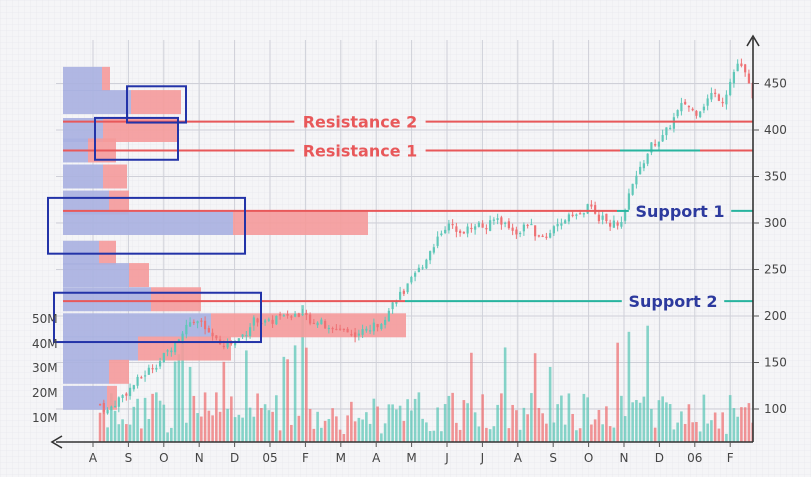 The image size is (811, 477). I want to click on x-tick-labels: A S O N D 05 F M A M J J A S O N D 06 F, so click(411, 453).